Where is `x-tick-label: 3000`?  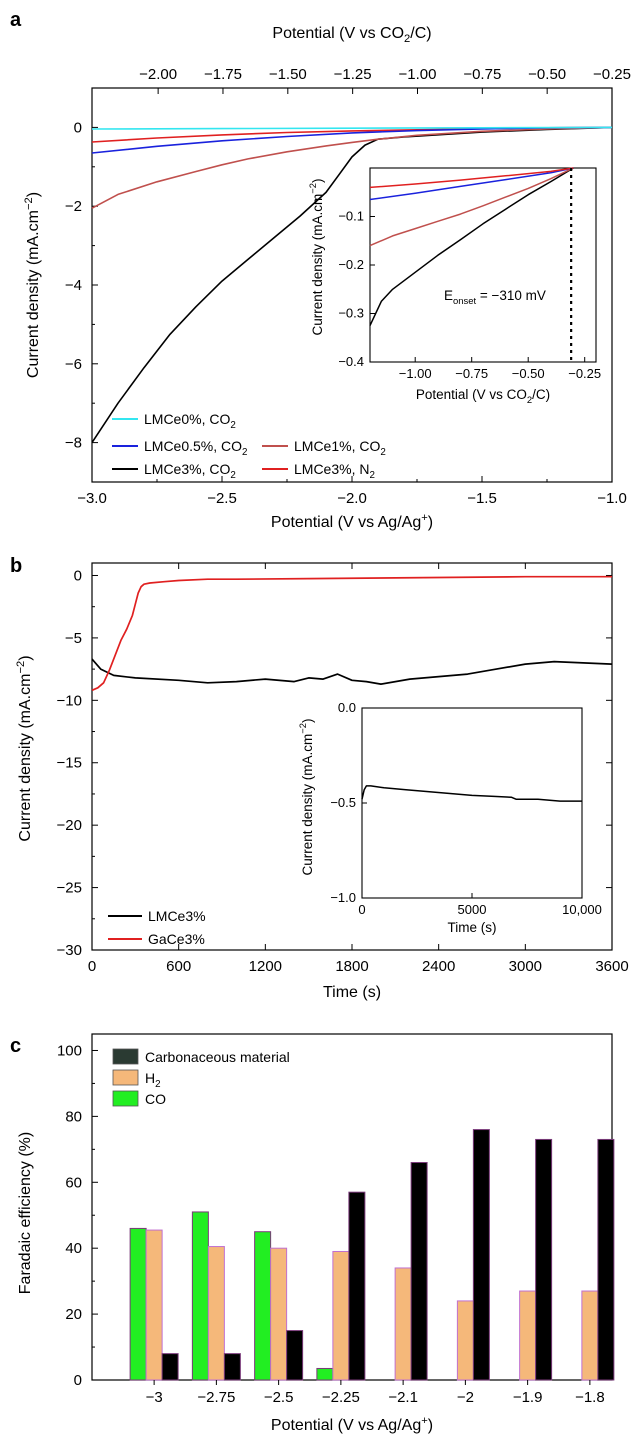
x-tick-label: 3000 is located at coordinates (525, 966).